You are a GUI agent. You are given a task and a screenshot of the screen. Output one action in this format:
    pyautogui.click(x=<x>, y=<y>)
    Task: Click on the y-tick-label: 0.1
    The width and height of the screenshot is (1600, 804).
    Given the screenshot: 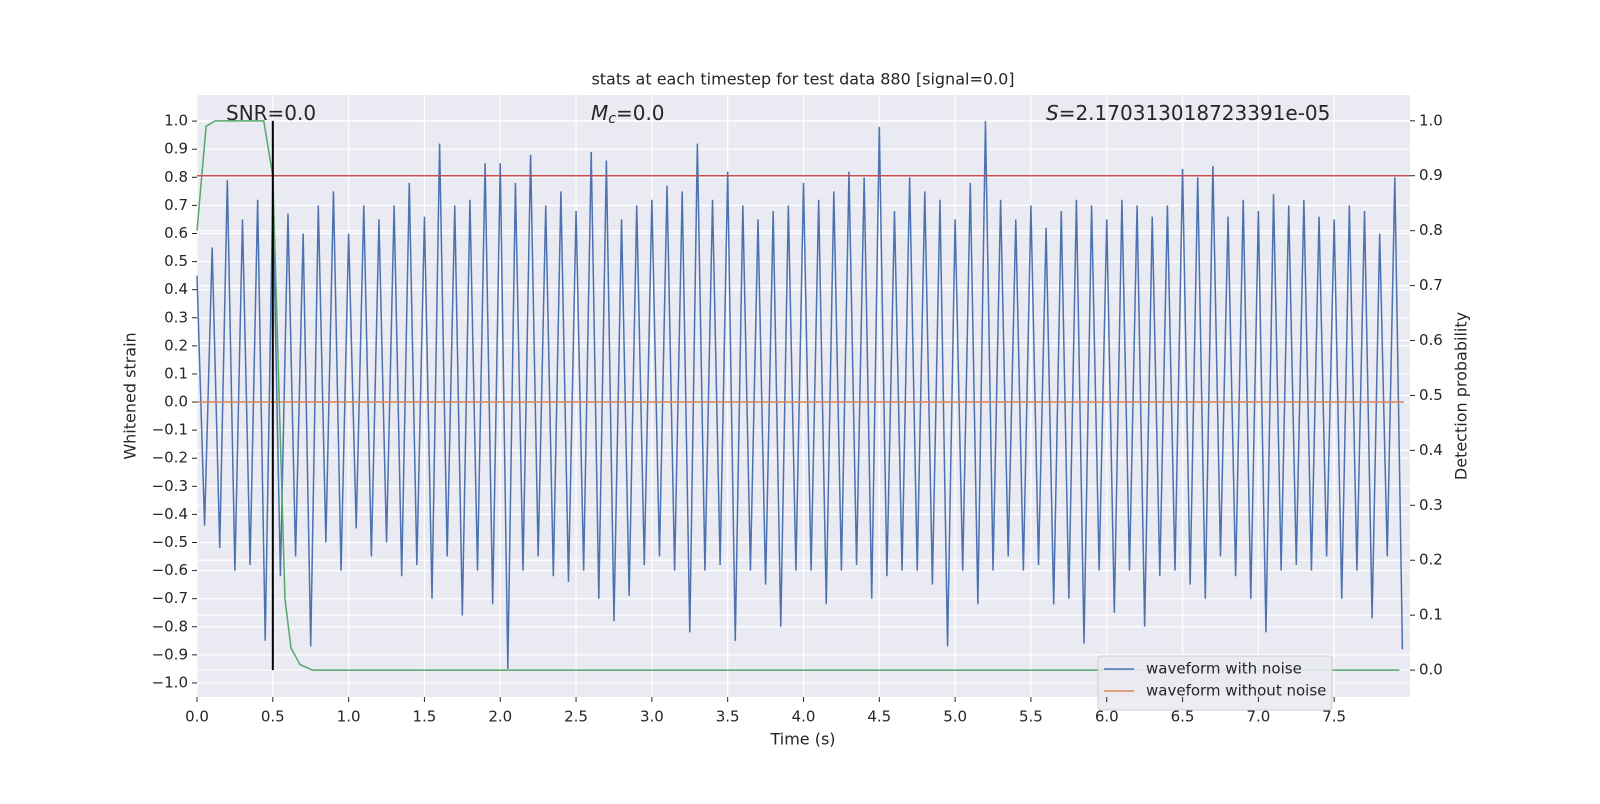 What is the action you would take?
    pyautogui.click(x=176, y=373)
    